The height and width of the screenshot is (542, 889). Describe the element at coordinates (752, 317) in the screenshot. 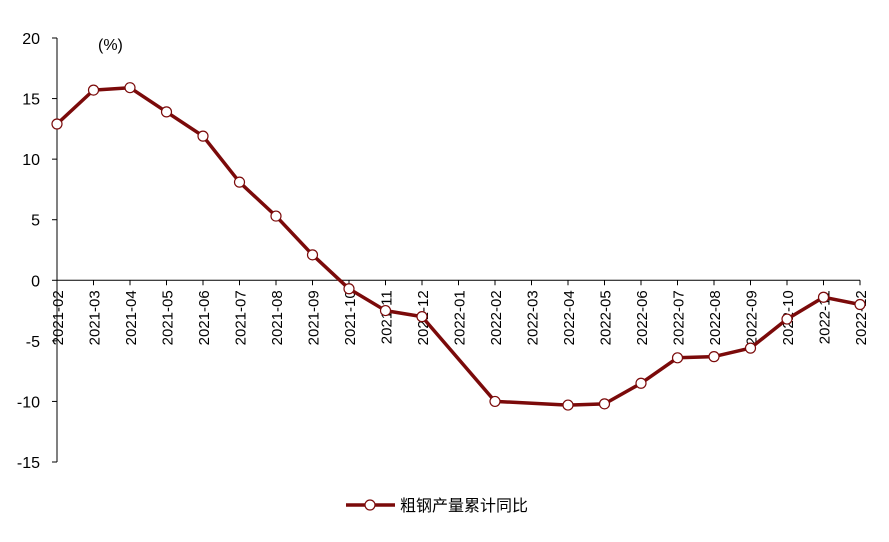

I see `x-tick-label: 2022-09` at that location.